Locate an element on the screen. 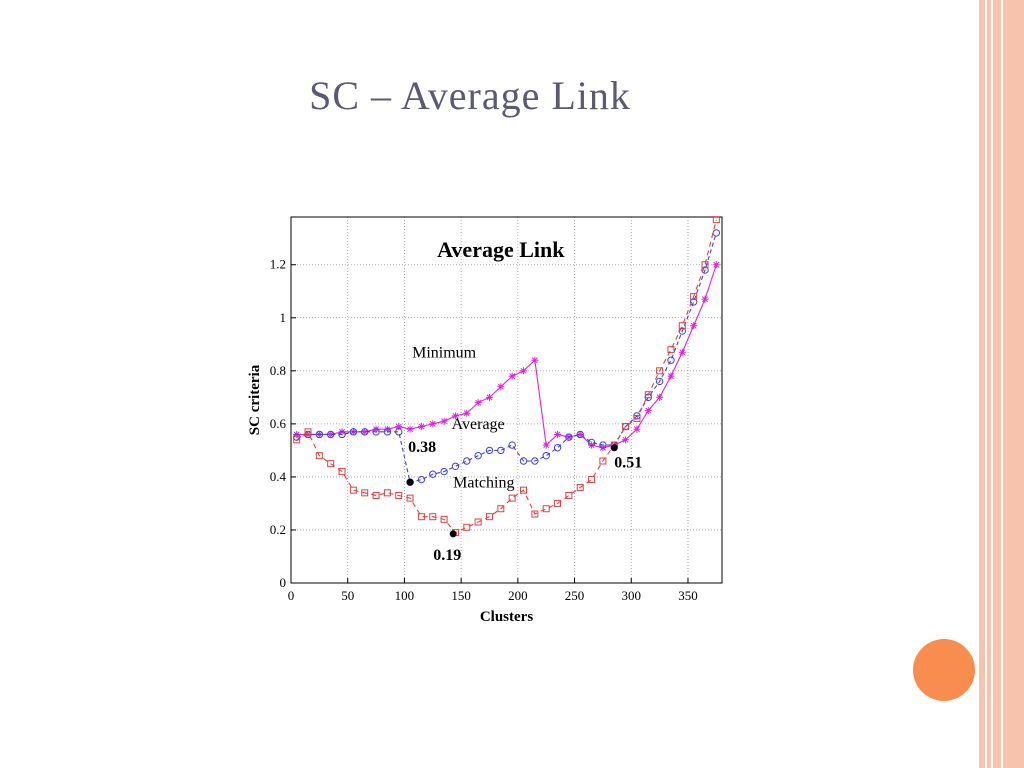 Image resolution: width=1024 pixels, height=768 pixels. y-tick-label: 0 is located at coordinates (283, 582).